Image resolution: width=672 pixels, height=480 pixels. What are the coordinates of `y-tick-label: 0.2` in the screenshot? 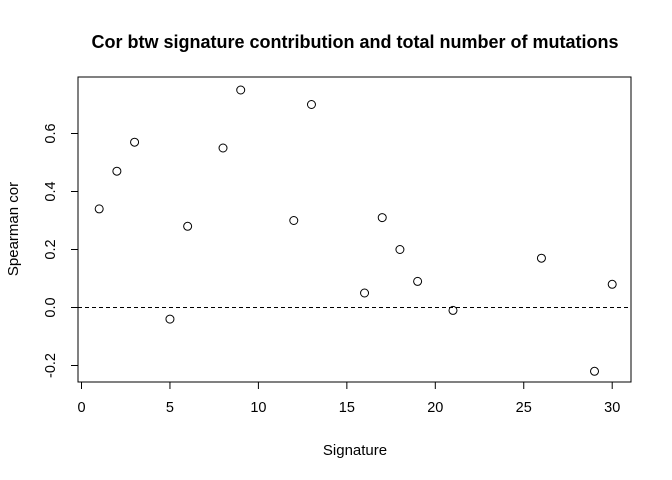 It's located at (51, 249).